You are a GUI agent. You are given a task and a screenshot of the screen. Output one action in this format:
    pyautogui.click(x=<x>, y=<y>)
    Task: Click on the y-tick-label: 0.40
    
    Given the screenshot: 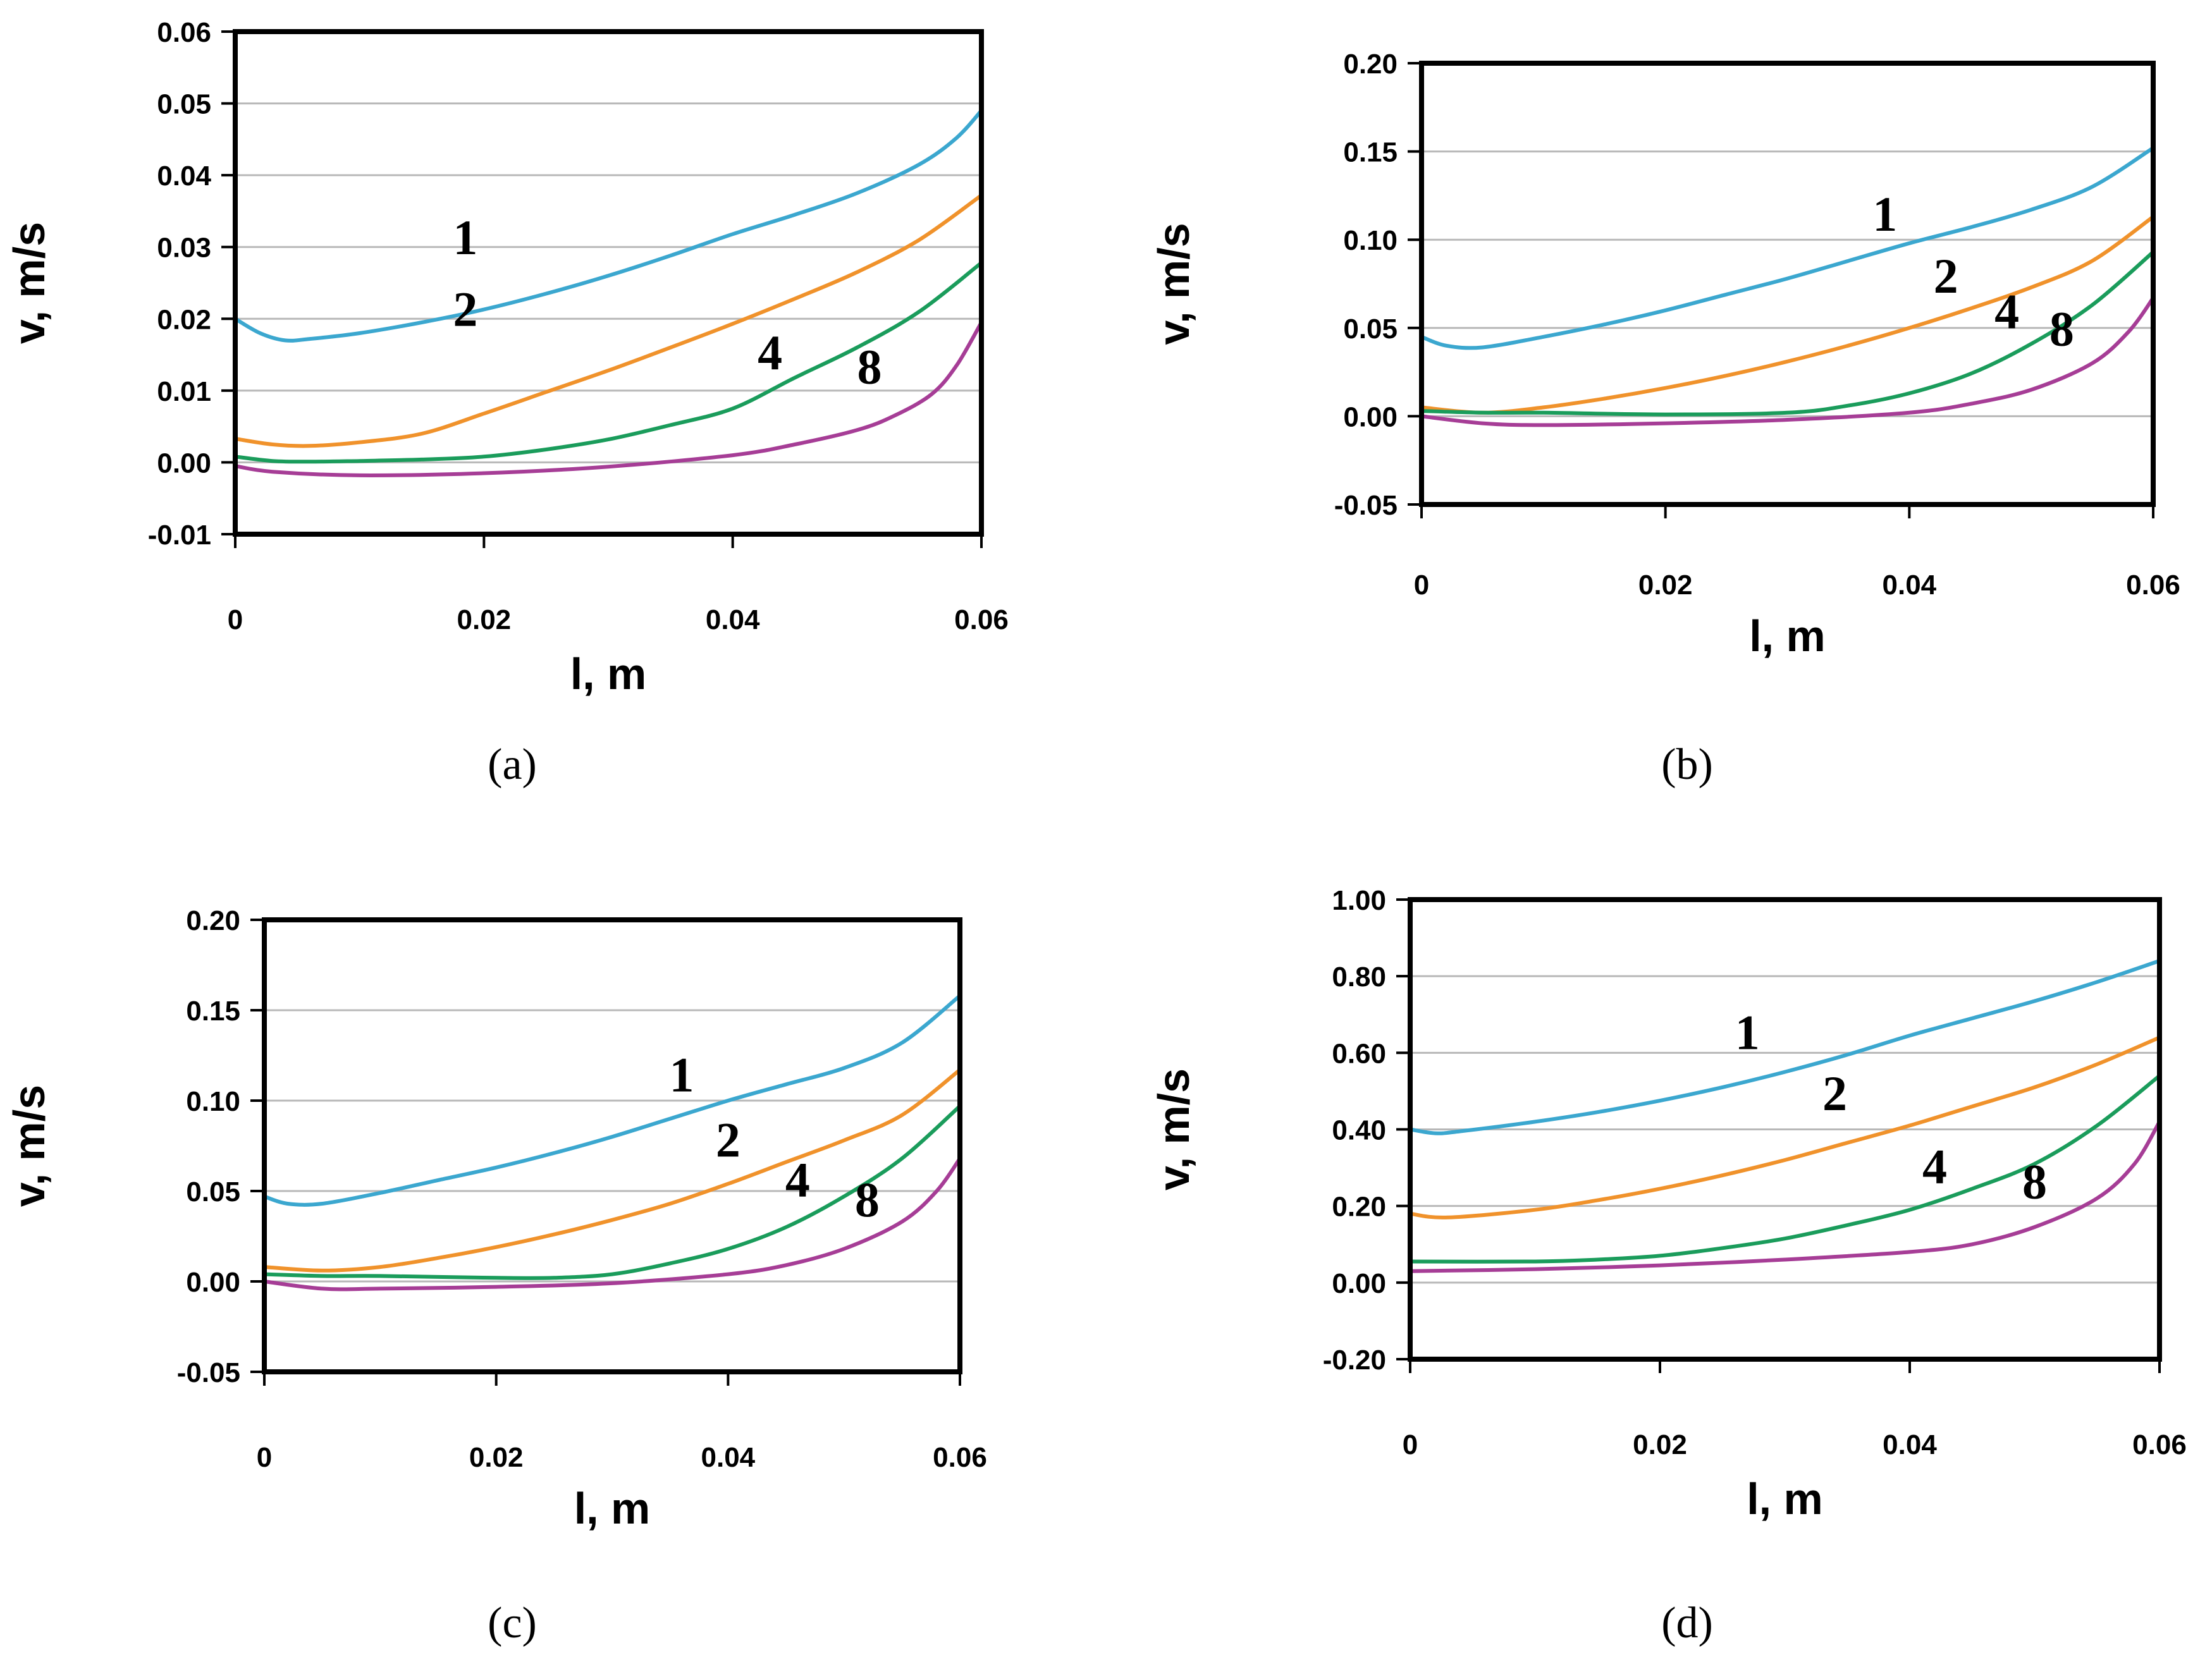 What is the action you would take?
    pyautogui.click(x=1359, y=1130)
    